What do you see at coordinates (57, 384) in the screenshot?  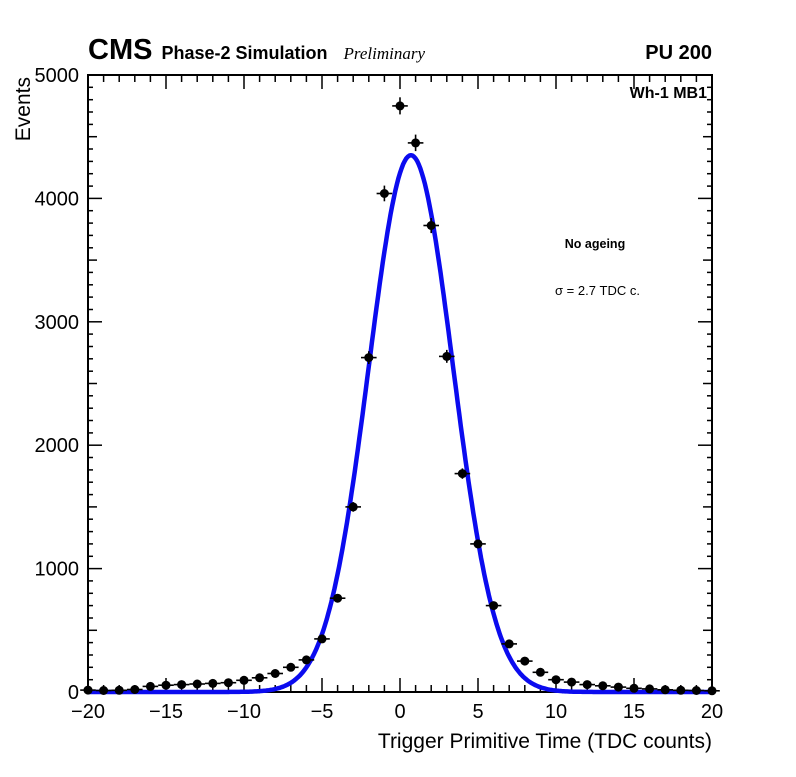 I see `y-tick-labels: 0 1000 2000 3000 4000 5000` at bounding box center [57, 384].